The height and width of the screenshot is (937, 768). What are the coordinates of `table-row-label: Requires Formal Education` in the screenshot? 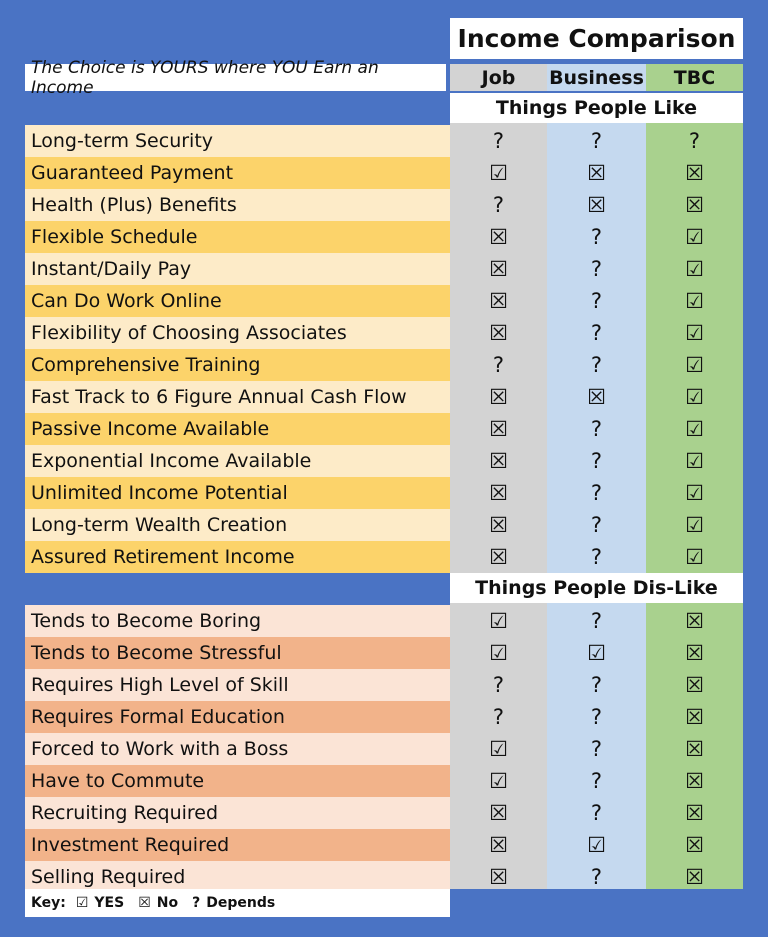 It's located at (237, 717).